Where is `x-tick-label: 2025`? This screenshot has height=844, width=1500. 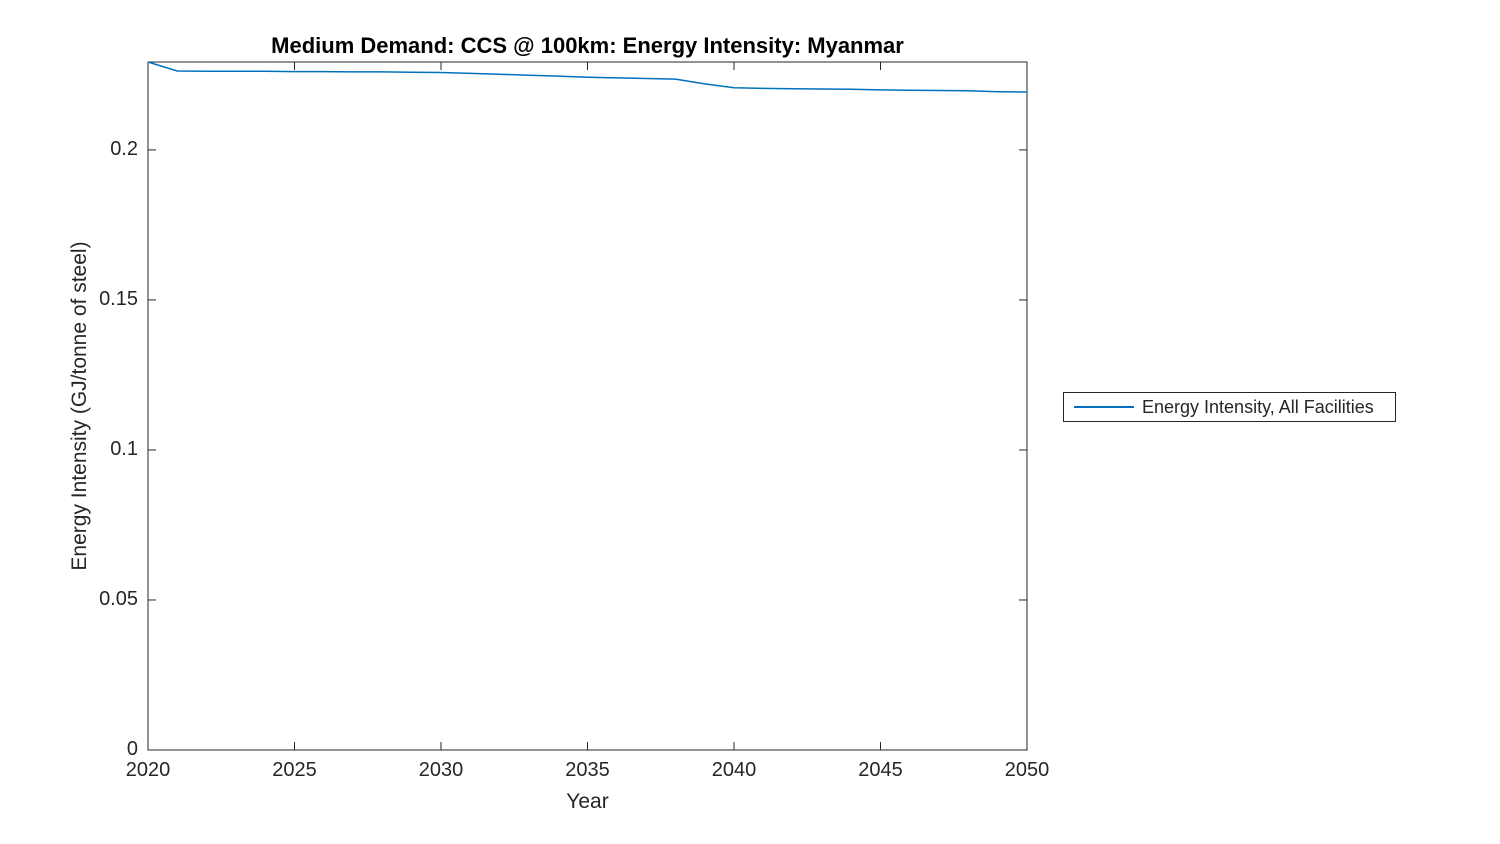 x-tick-label: 2025 is located at coordinates (294, 770).